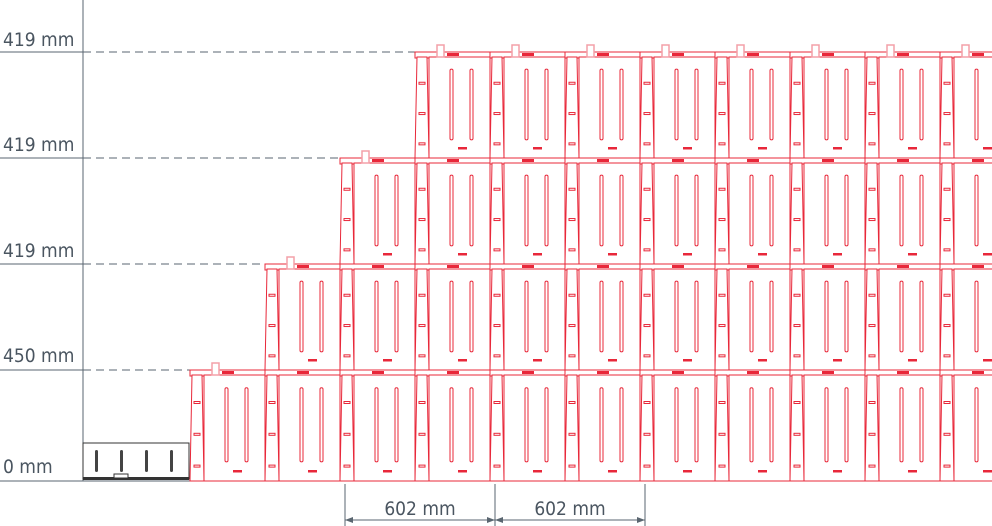  I want to click on dimension-label: 602 mm, so click(419, 509).